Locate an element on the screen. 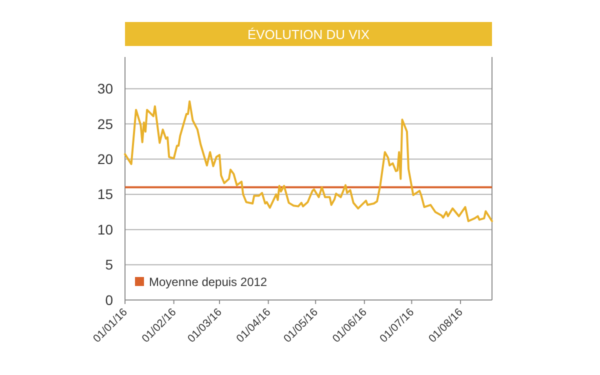 This screenshot has height=375, width=600. y-tick-label: 0 is located at coordinates (109, 300).